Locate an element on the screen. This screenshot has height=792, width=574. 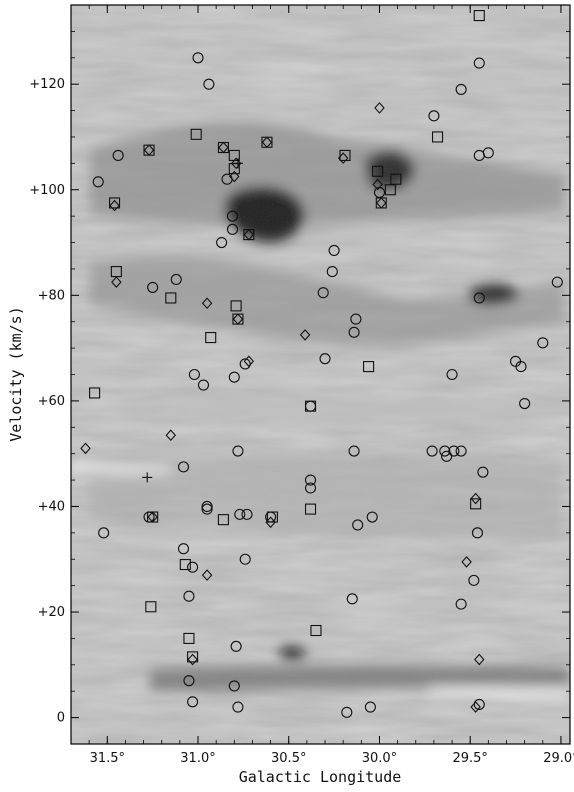
y-tick-label: +40 is located at coordinates (51, 506).